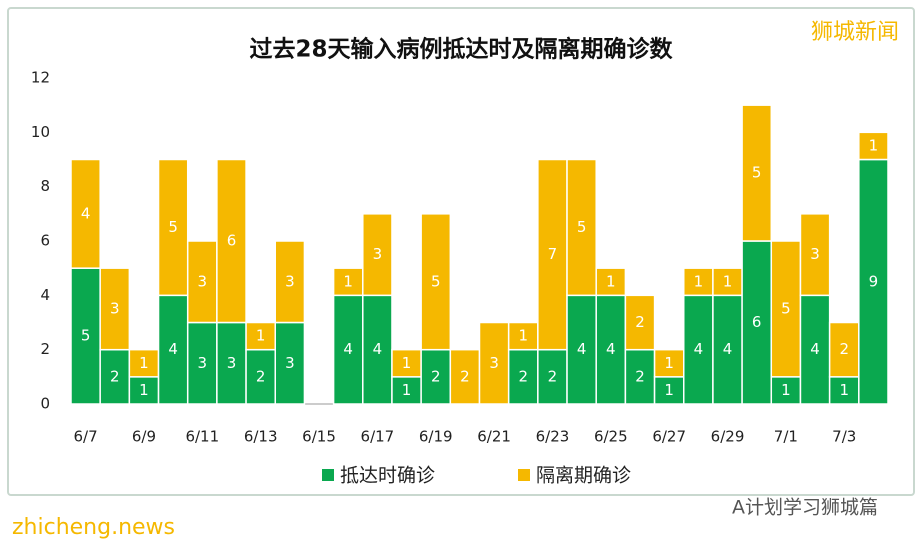  What do you see at coordinates (45, 186) in the screenshot?
I see `y-tick-label: 8` at bounding box center [45, 186].